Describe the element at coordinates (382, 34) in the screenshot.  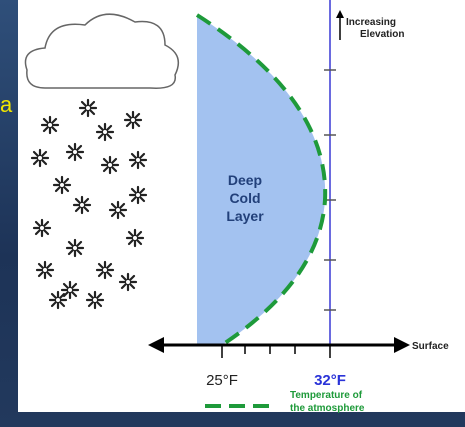
I see `elevation-label: Elevation` at that location.